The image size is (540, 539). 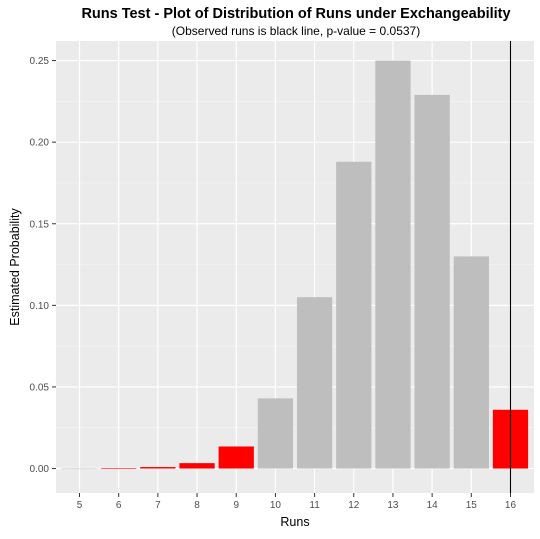 I want to click on x-tick-label: 10, so click(x=276, y=505).